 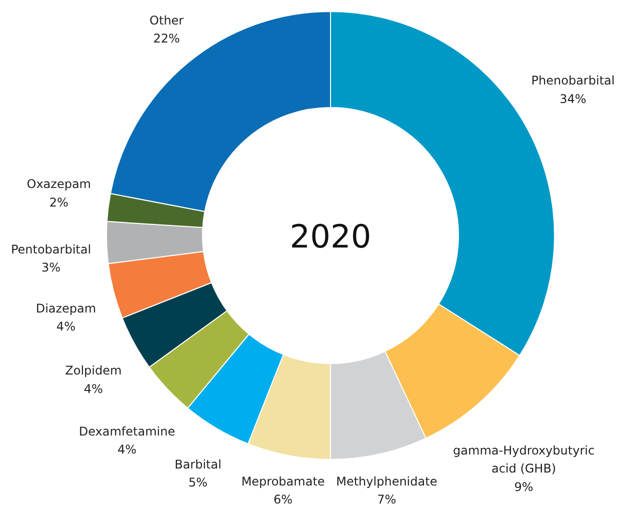 I want to click on slice-label: Methylphenidate, so click(x=387, y=481).